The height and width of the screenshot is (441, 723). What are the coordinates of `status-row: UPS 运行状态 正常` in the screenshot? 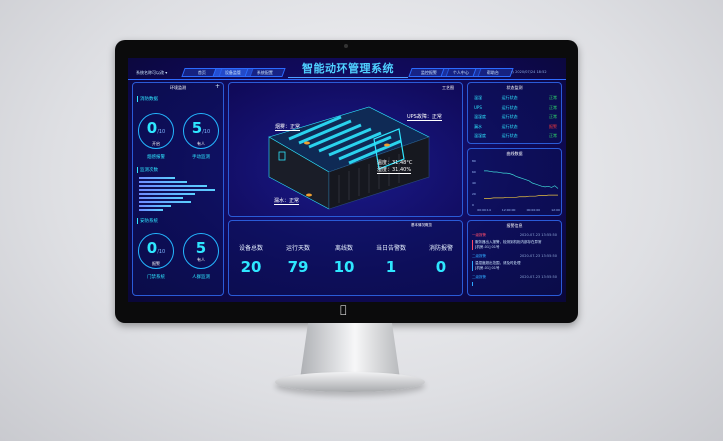 It's located at (515, 109).